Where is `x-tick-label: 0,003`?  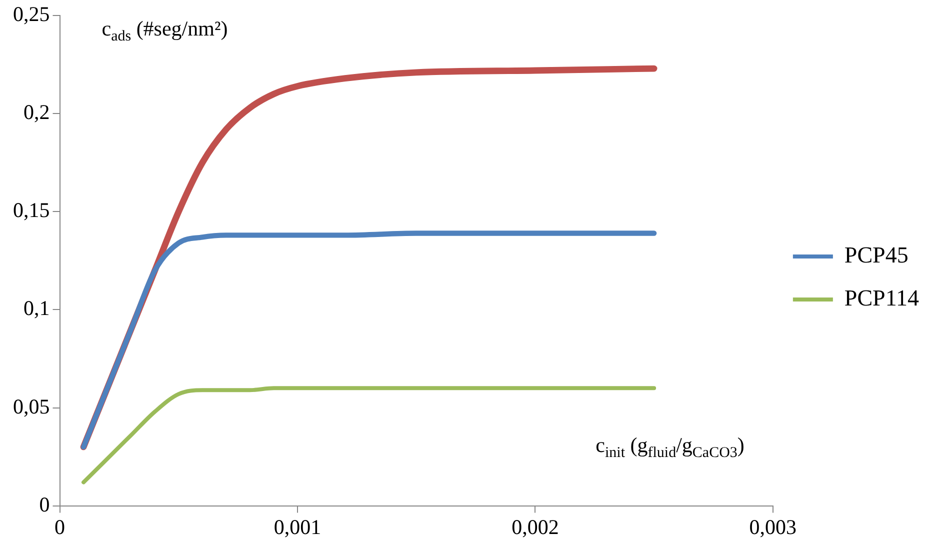
x-tick-label: 0,003 is located at coordinates (773, 526).